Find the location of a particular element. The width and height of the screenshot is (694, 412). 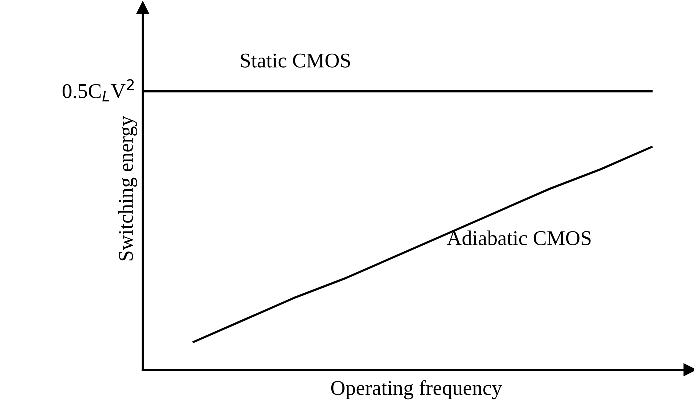

y-axis-title: Switching energy is located at coordinates (128, 188).